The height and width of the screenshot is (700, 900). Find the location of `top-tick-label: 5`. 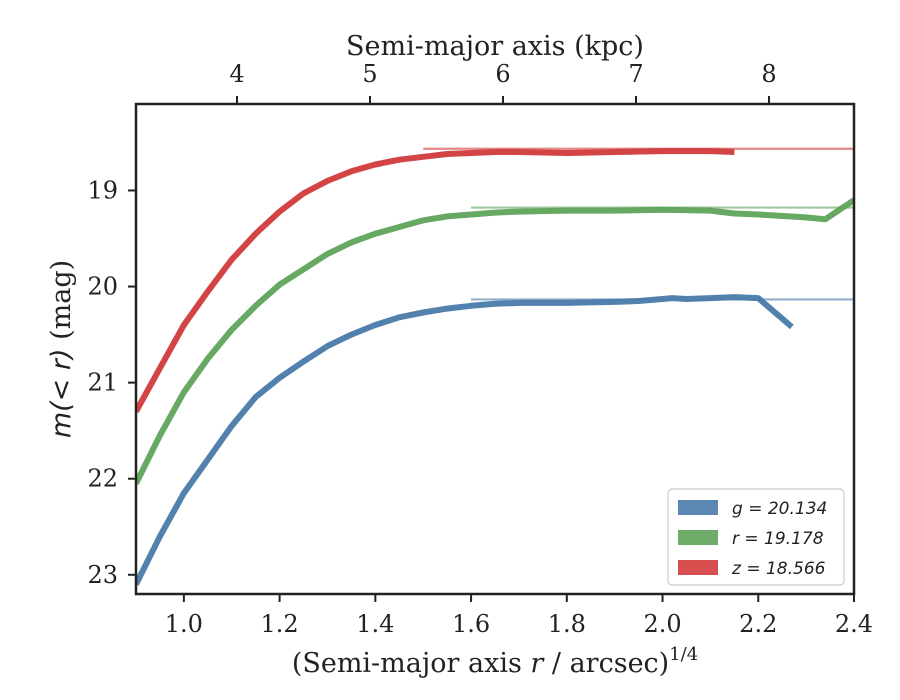

top-tick-label: 5 is located at coordinates (369, 74).